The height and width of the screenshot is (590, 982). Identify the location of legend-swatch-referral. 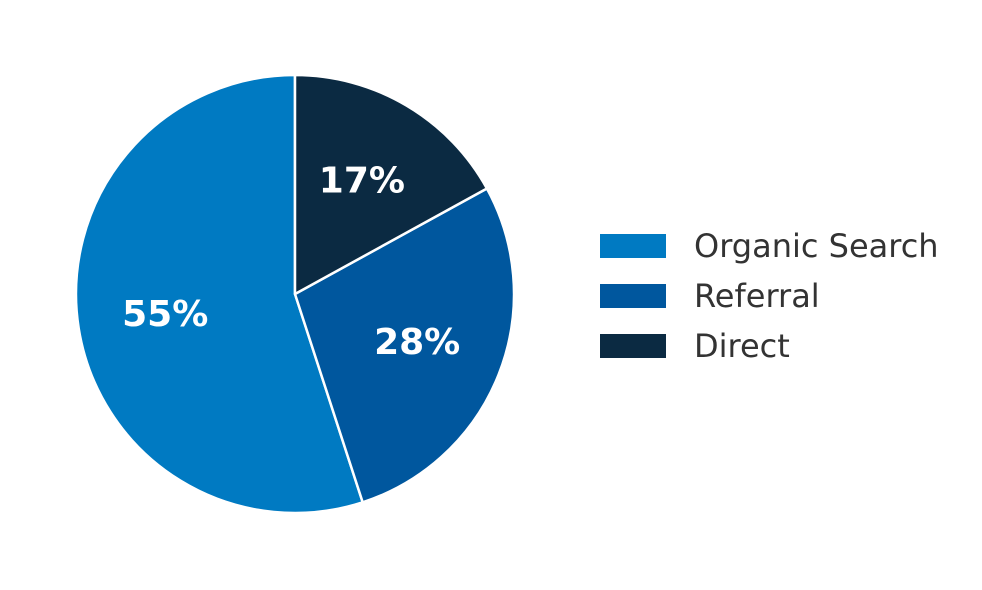
(633, 296).